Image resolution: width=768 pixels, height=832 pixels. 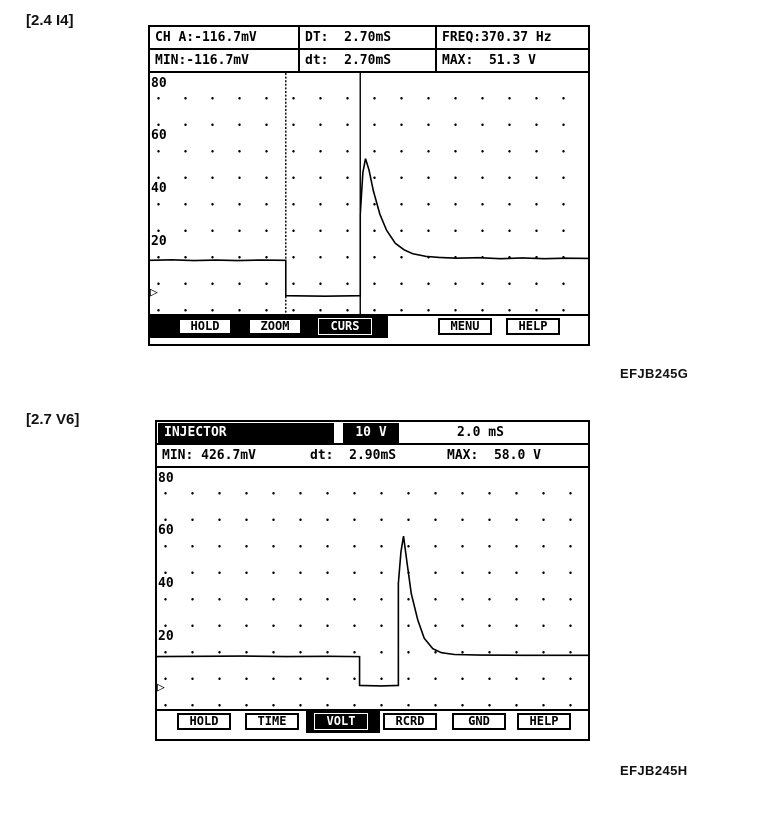 What do you see at coordinates (366, 60) in the screenshot?
I see `dt-readout: dt: 2.70mS` at bounding box center [366, 60].